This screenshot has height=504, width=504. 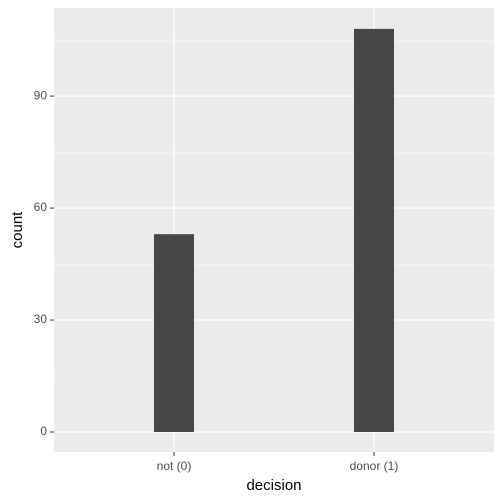 I want to click on x-axis-title: decision, so click(x=273, y=485).